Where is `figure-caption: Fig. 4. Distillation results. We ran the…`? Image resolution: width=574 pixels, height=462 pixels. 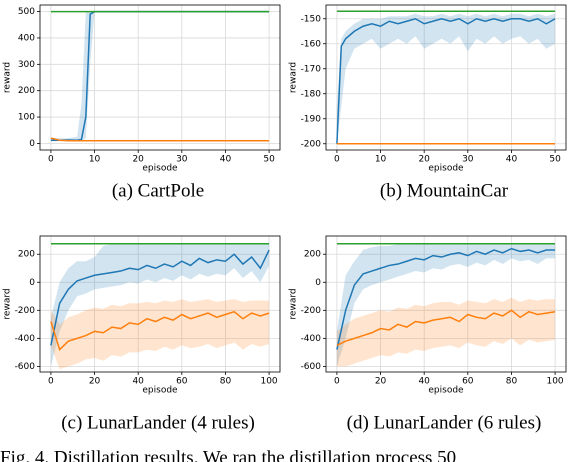 figure-caption: Fig. 4. Distillation results. We ran the… is located at coordinates (228, 454).